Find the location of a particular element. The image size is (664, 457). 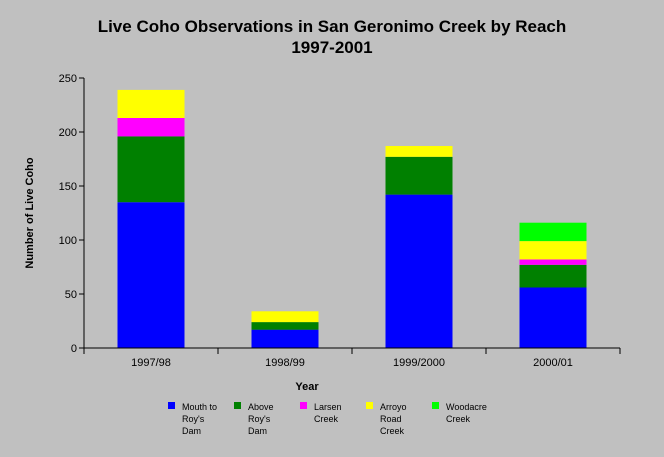

x-tick-label: 1997/98 is located at coordinates (151, 363).